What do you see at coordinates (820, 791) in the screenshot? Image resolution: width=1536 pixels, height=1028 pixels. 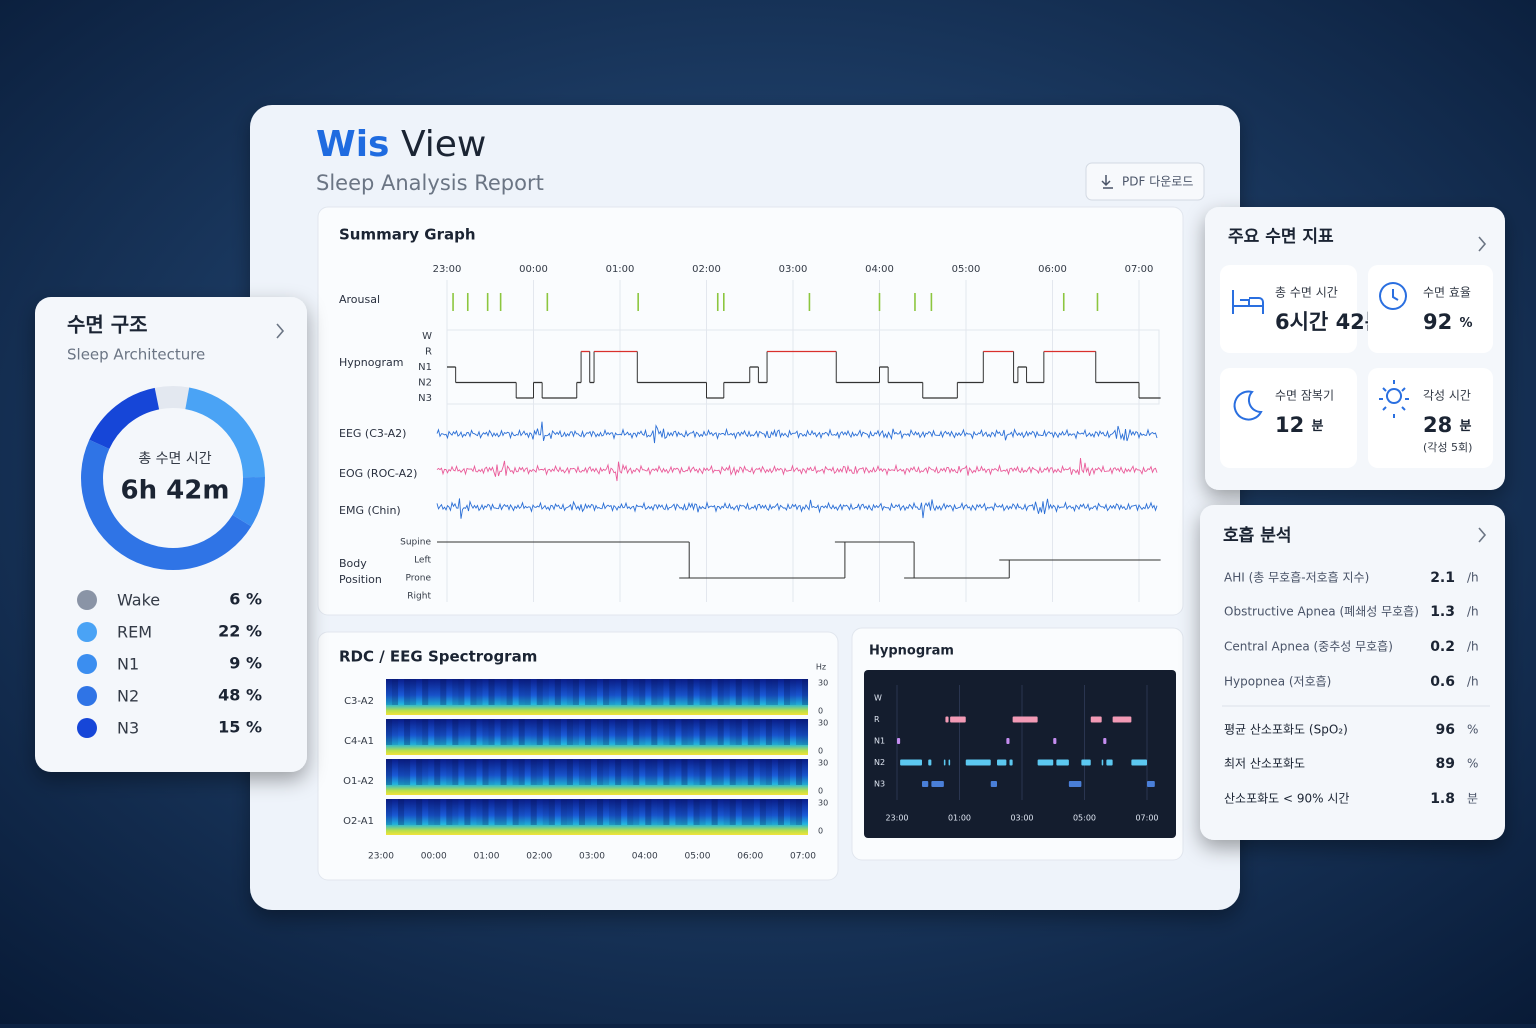 I see `freq-tick: 0` at bounding box center [820, 791].